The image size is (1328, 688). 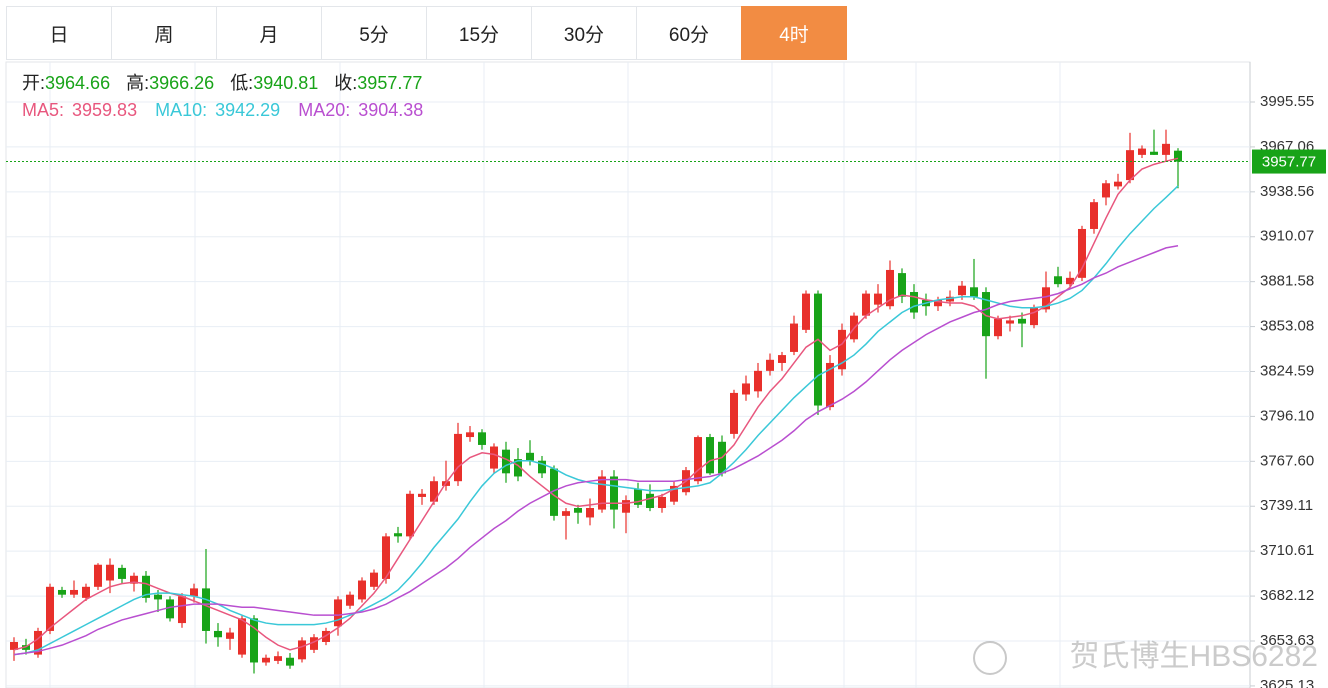 I want to click on period-tab: 60分, so click(x=689, y=33).